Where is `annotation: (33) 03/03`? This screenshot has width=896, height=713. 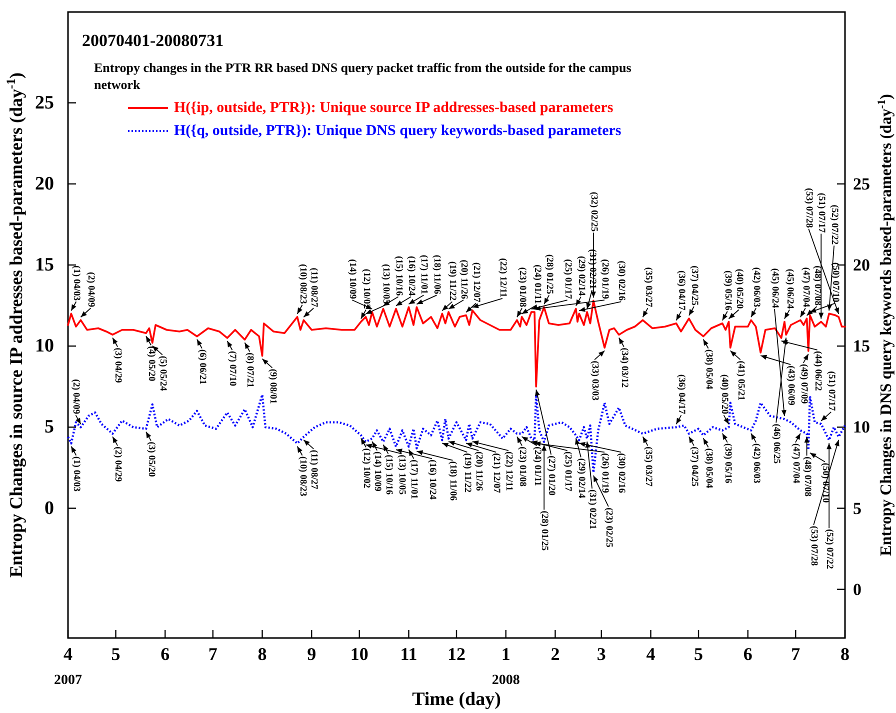
annotation: (33) 03/03 is located at coordinates (595, 380).